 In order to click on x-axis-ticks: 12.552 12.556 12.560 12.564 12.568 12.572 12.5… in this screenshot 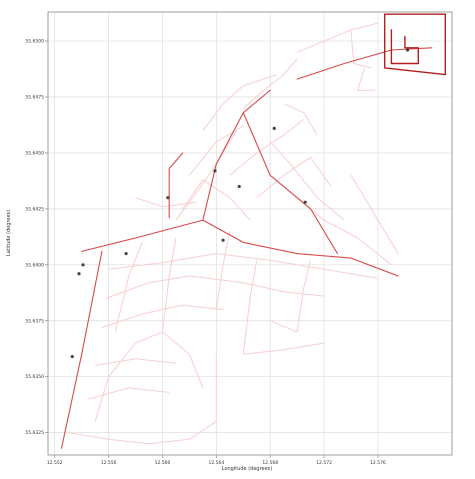, I will do `click(216, 460)`.